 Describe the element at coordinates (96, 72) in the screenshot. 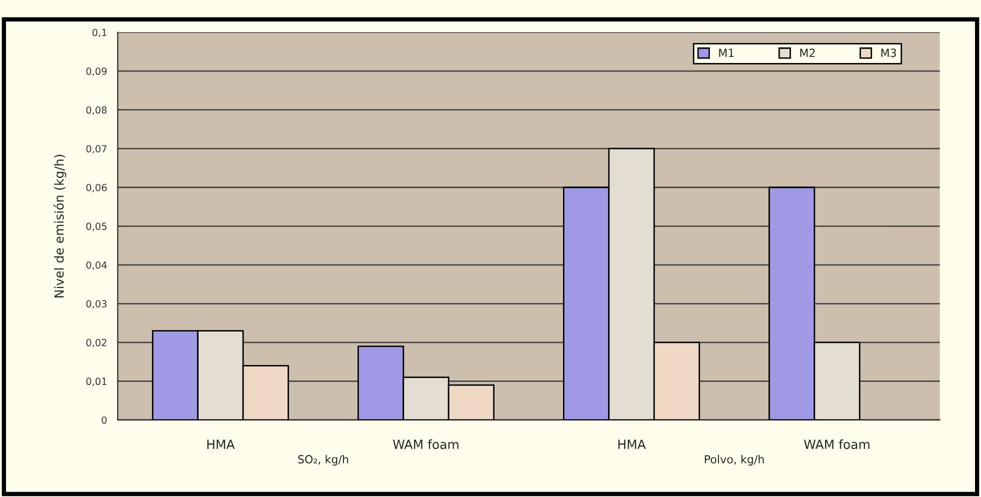

I see `y-tick-label: 0,09` at that location.